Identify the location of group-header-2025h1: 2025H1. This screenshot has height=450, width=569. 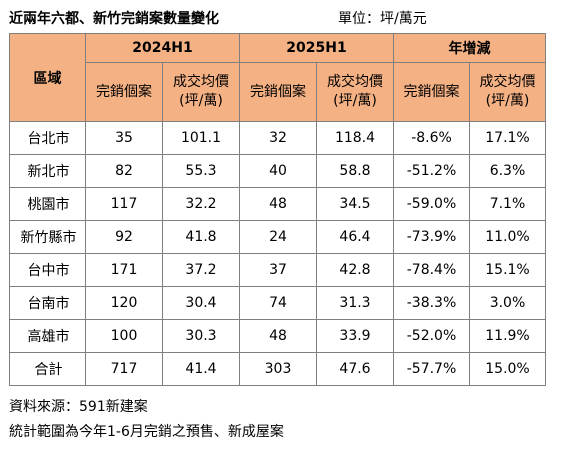
(316, 48).